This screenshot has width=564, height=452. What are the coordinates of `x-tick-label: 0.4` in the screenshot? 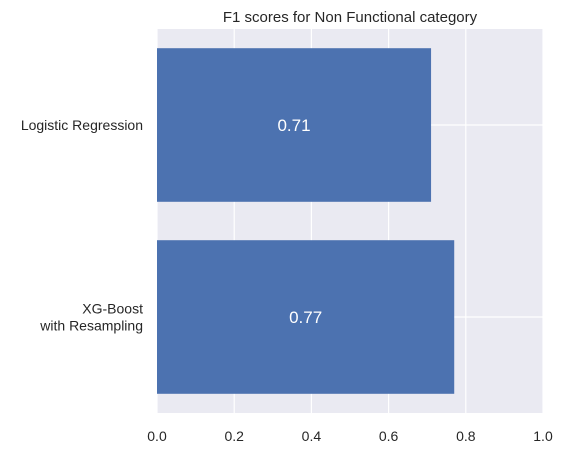 It's located at (312, 436).